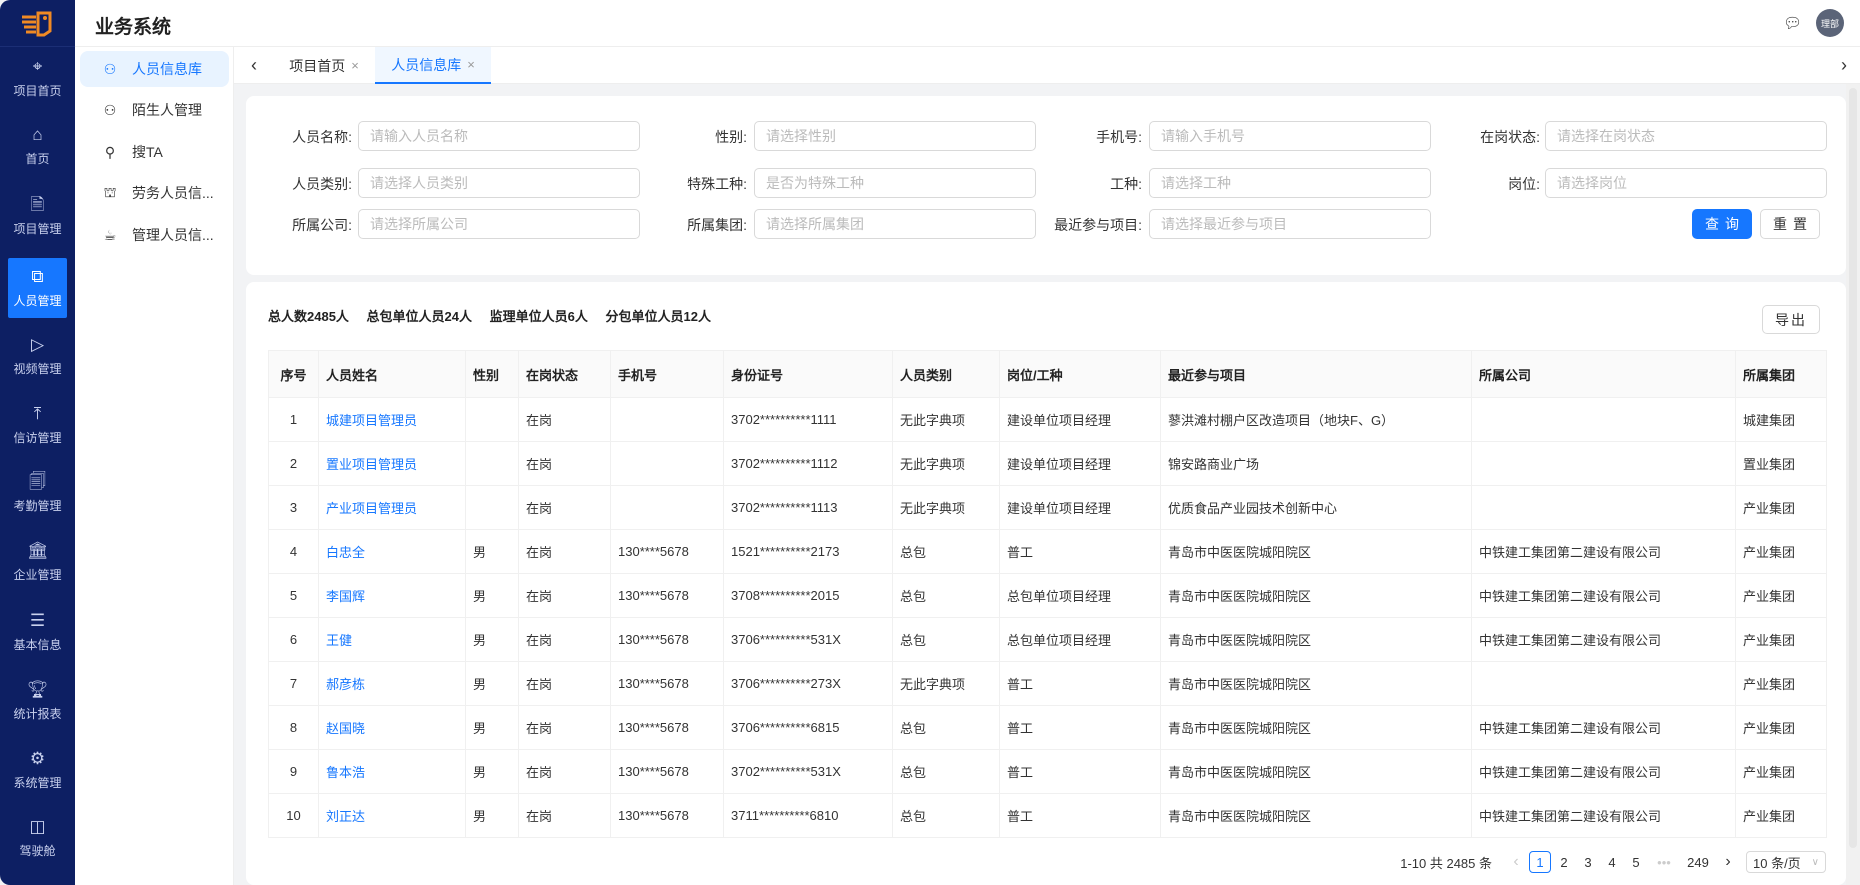  Describe the element at coordinates (1722, 224) in the screenshot. I see `query-button: 查询` at that location.